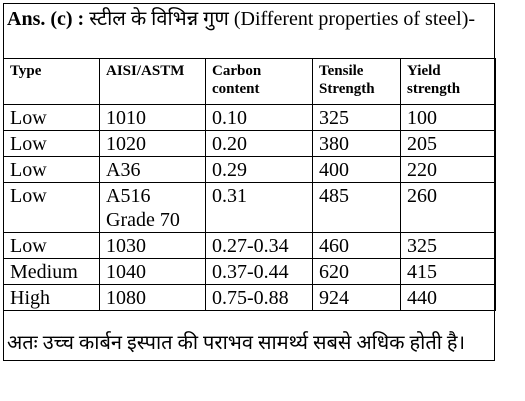 The image size is (525, 401). I want to click on table-row: Low A516 Grade 70 0.31 485 260, so click(249, 207).